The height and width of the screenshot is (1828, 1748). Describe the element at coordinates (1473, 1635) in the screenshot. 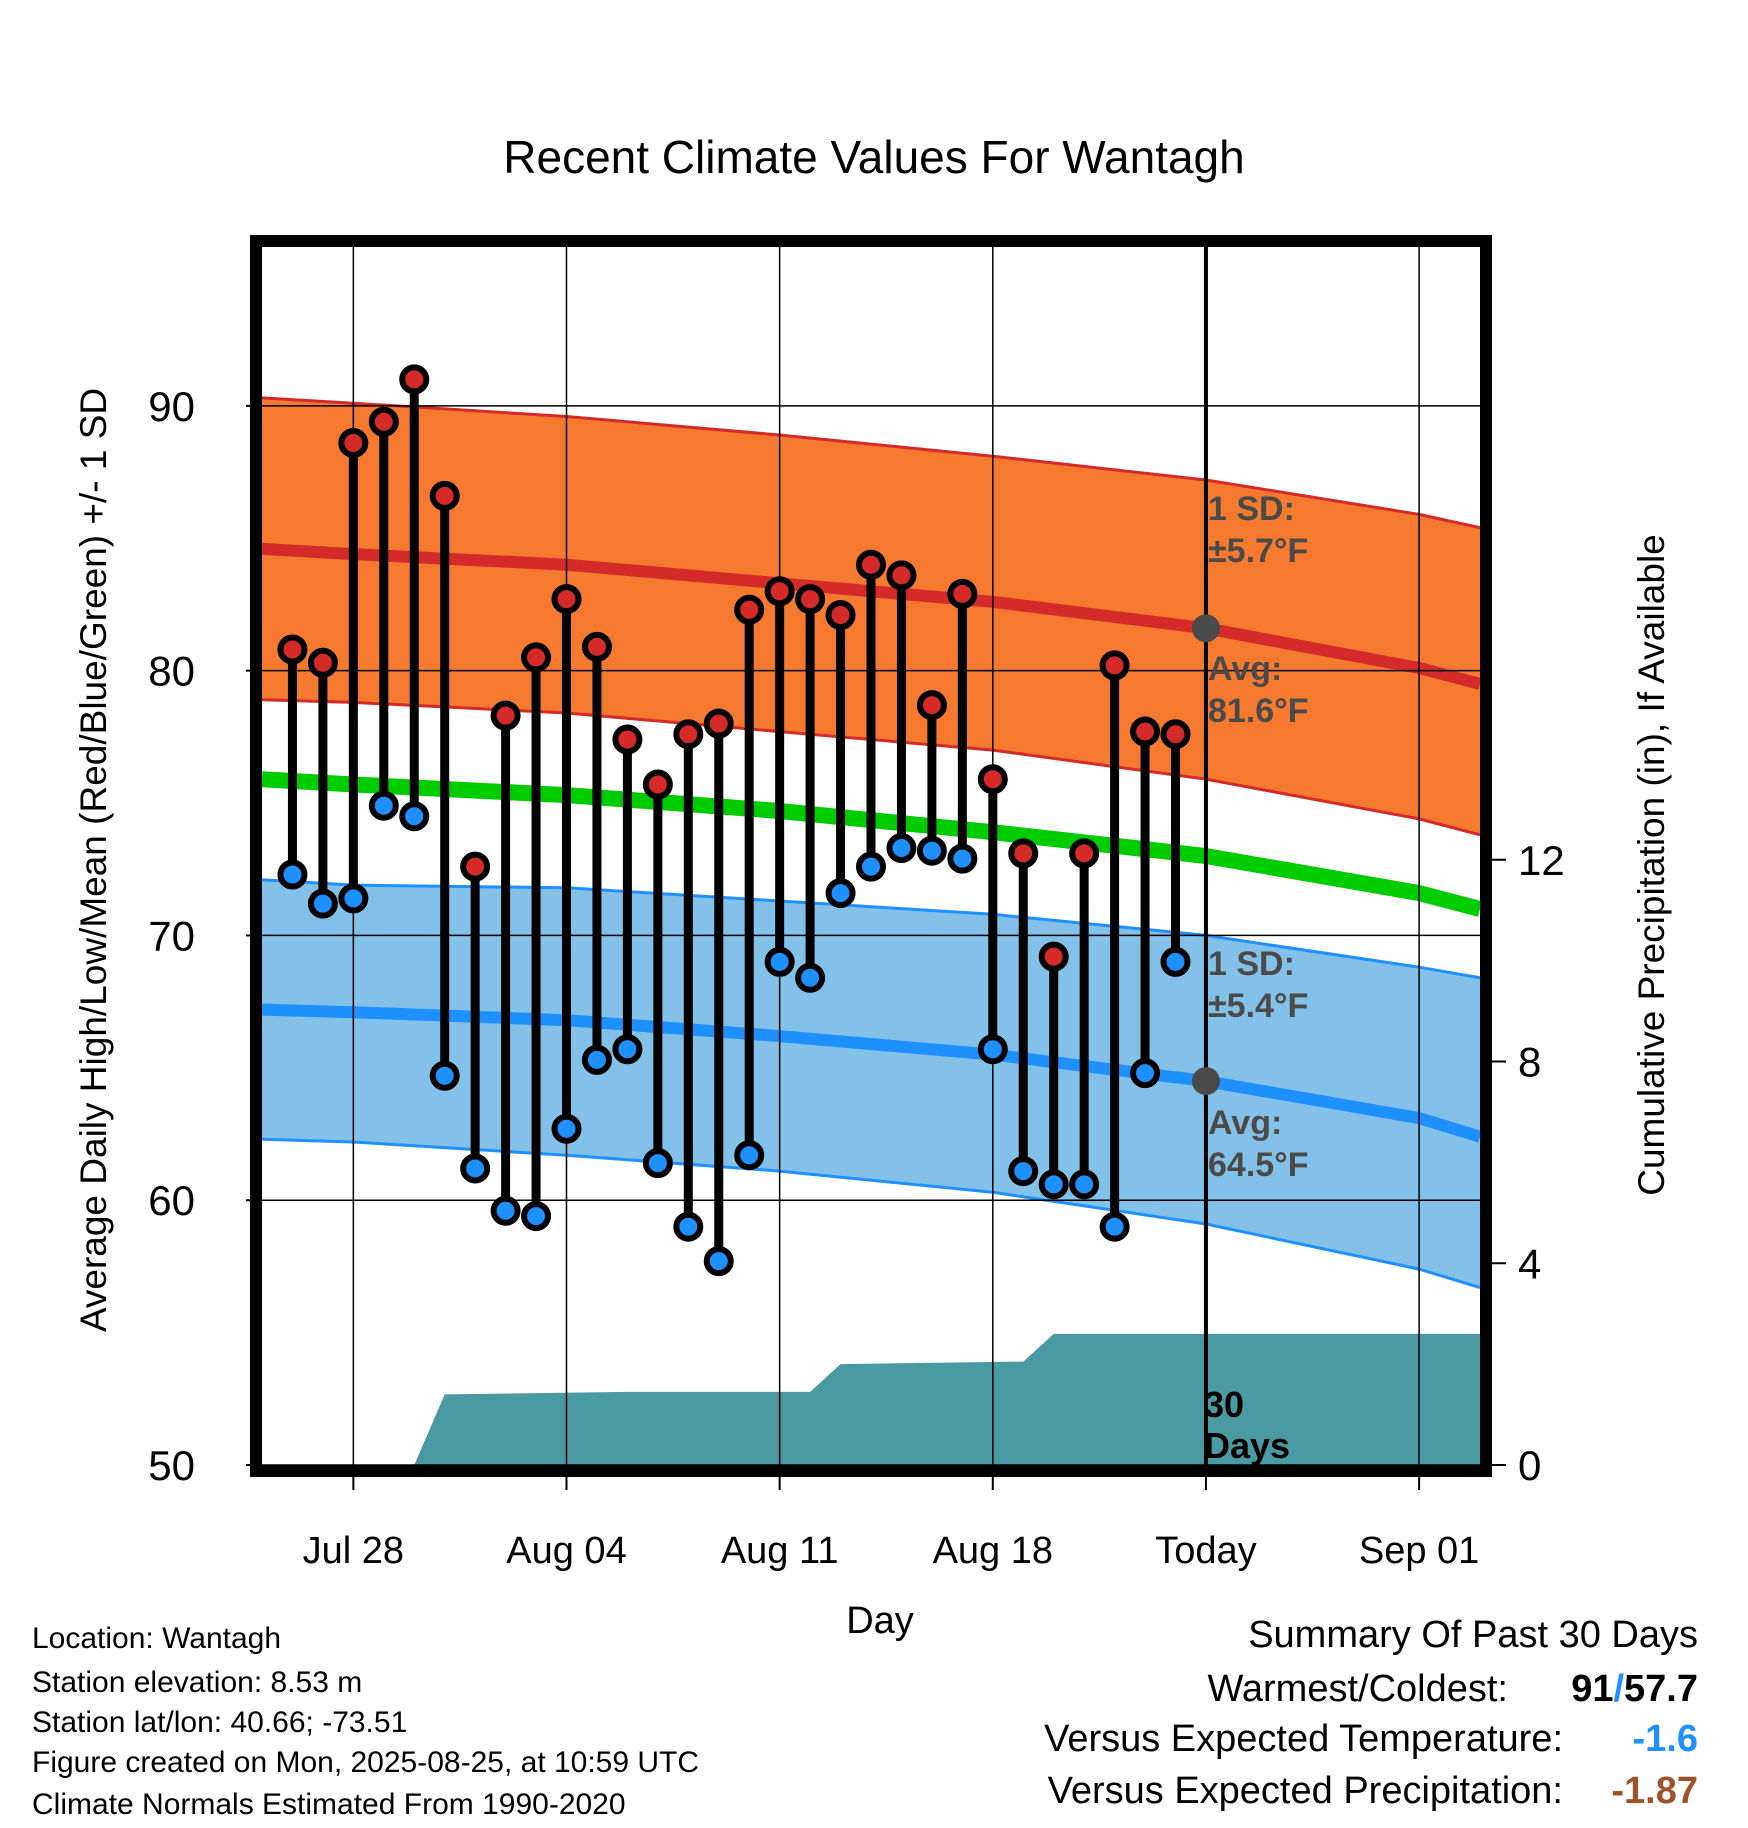

I see `summary-heading: Summary Of Past 30 Days` at that location.